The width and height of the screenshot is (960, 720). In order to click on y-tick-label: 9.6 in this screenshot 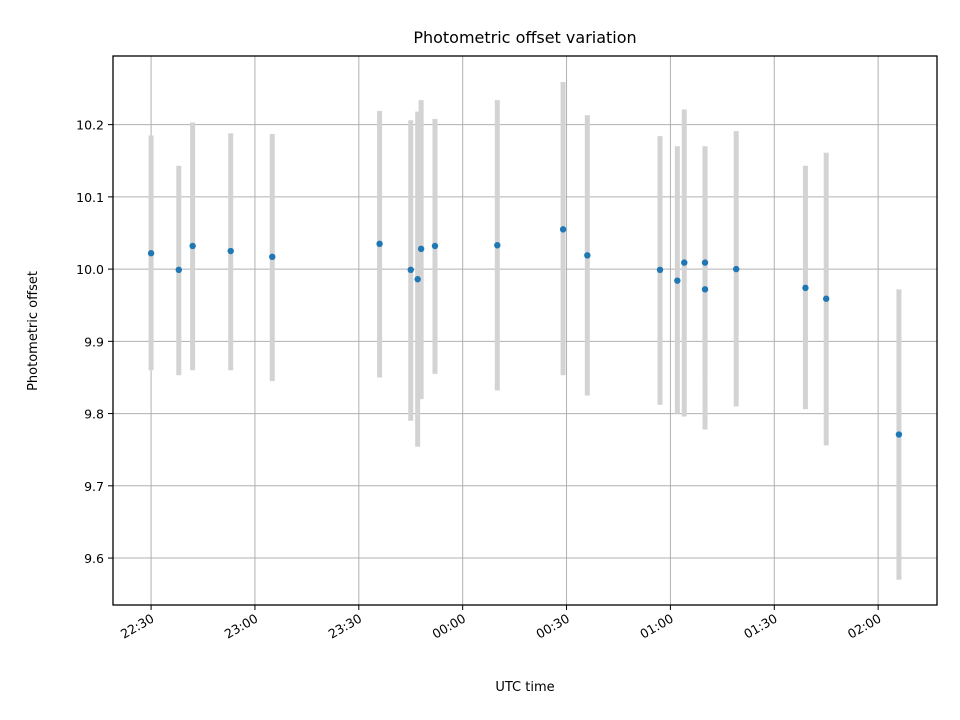, I will do `click(94, 558)`.